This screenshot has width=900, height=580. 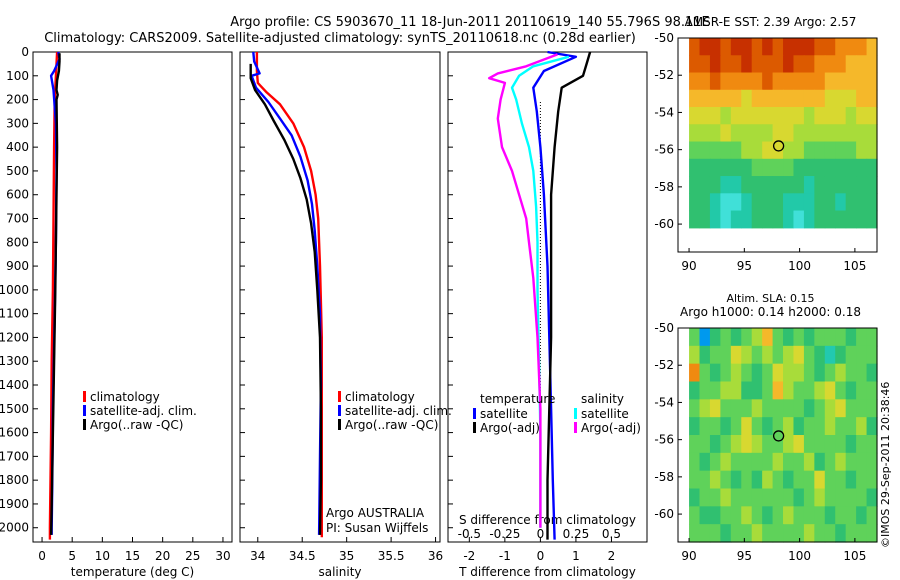 What do you see at coordinates (664, 365) in the screenshot?
I see `y-tick-label: -52` at bounding box center [664, 365].